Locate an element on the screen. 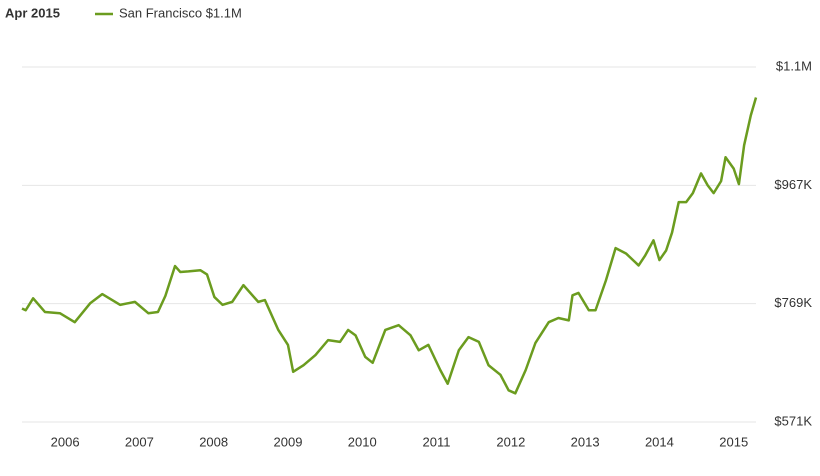  x-tick-label: 2013 is located at coordinates (585, 441).